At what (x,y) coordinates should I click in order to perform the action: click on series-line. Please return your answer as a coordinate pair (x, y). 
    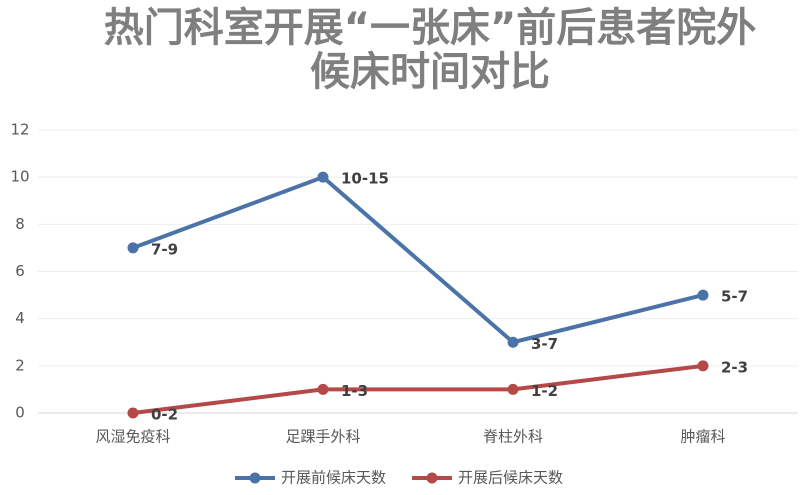
    Looking at the image, I should click on (418, 389).